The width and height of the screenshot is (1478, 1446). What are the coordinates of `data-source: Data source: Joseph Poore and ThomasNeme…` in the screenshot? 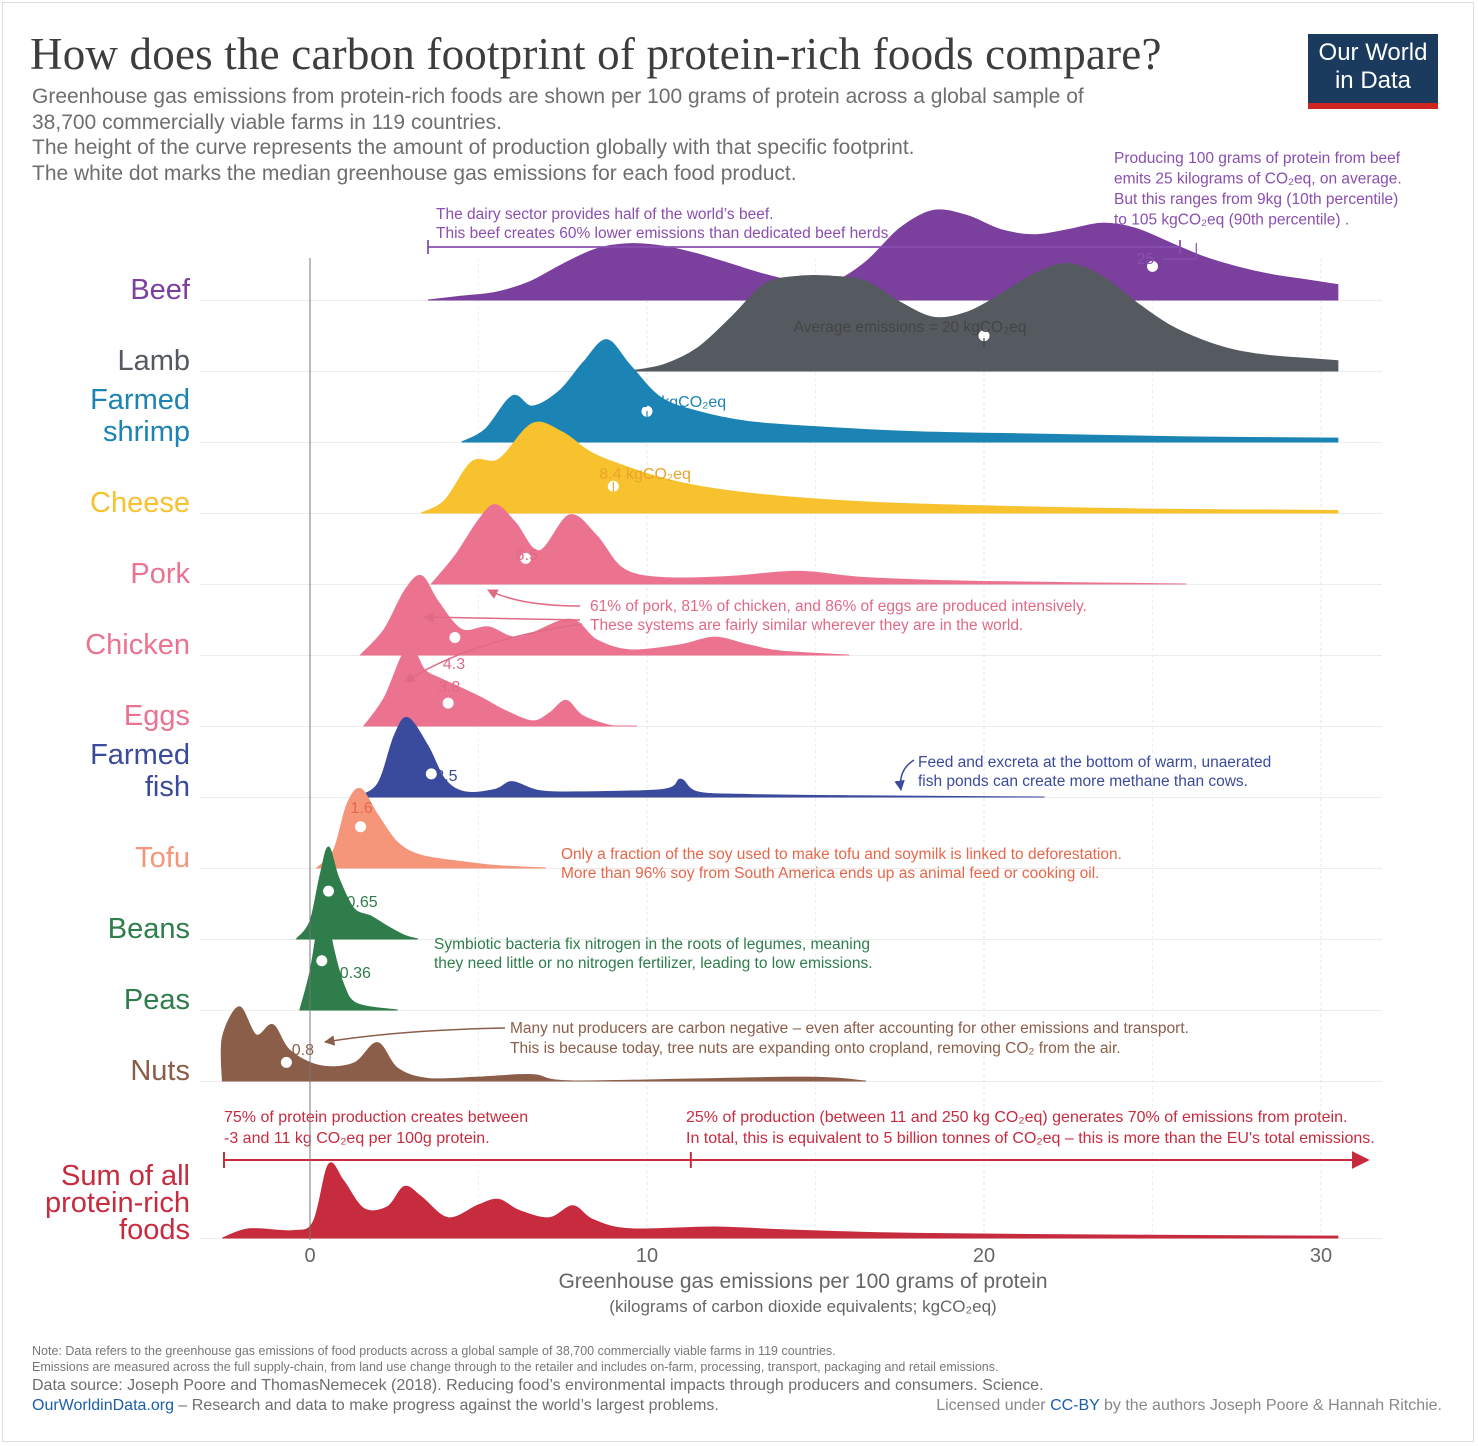 It's located at (538, 1385).